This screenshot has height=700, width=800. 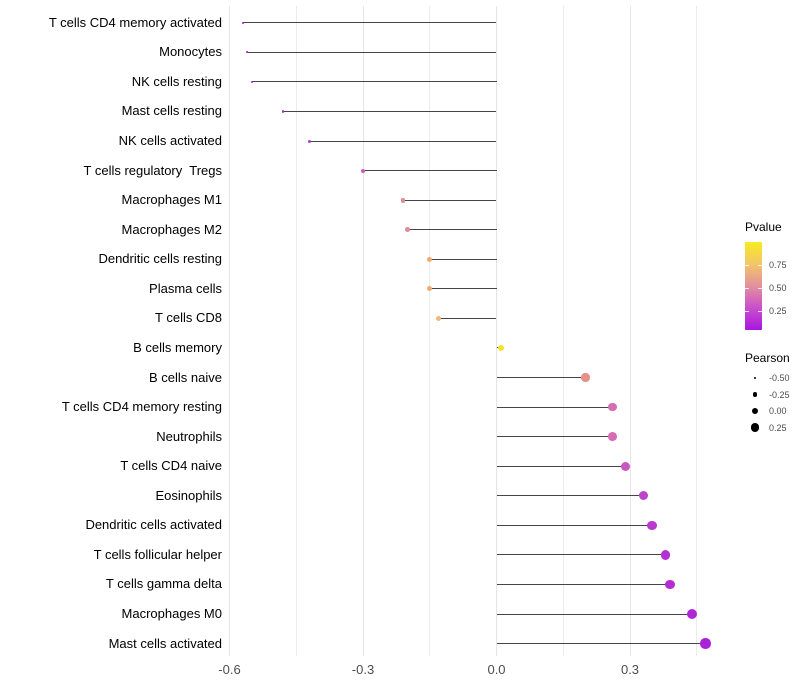 What do you see at coordinates (141, 407) in the screenshot?
I see `category-label: T cells CD4 memory resting` at bounding box center [141, 407].